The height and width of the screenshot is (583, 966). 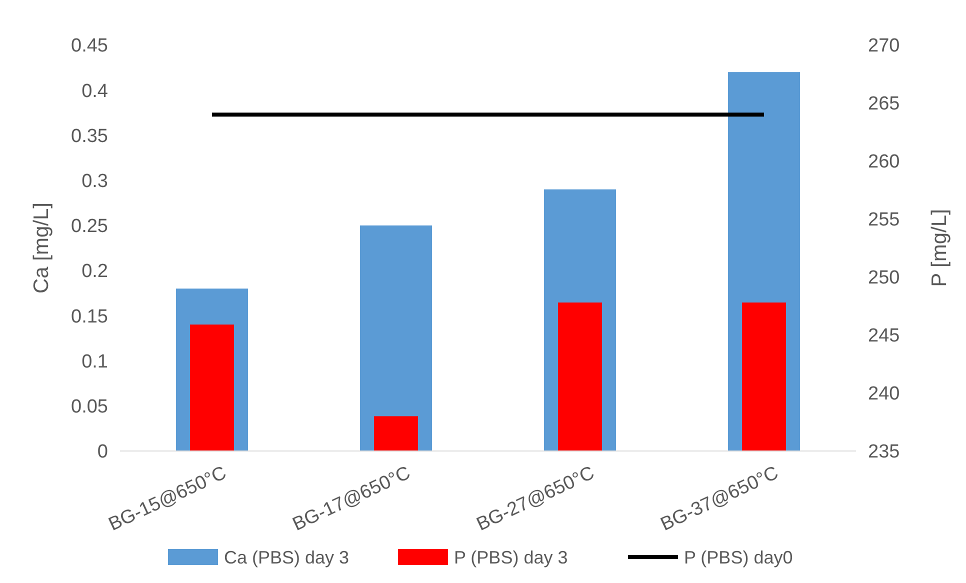 What do you see at coordinates (95, 271) in the screenshot?
I see `y-tick-label: 0.2` at bounding box center [95, 271].